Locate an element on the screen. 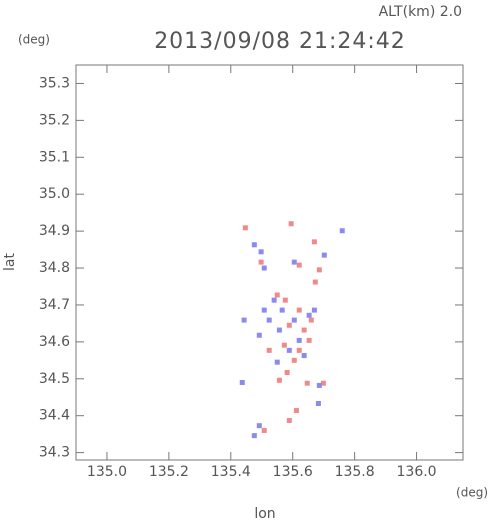 The image size is (491, 521). x-tick-label: 135.0 is located at coordinates (107, 472).